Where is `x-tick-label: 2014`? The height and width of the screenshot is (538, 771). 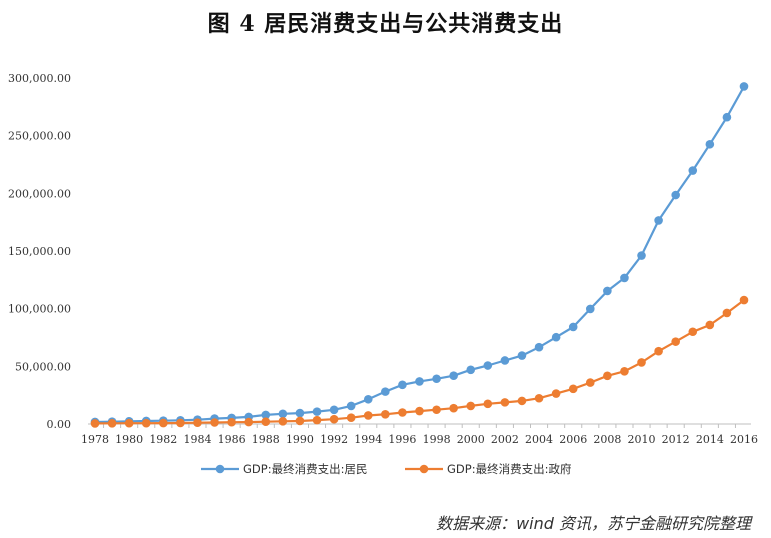
x-tick-label: 2014 is located at coordinates (710, 439).